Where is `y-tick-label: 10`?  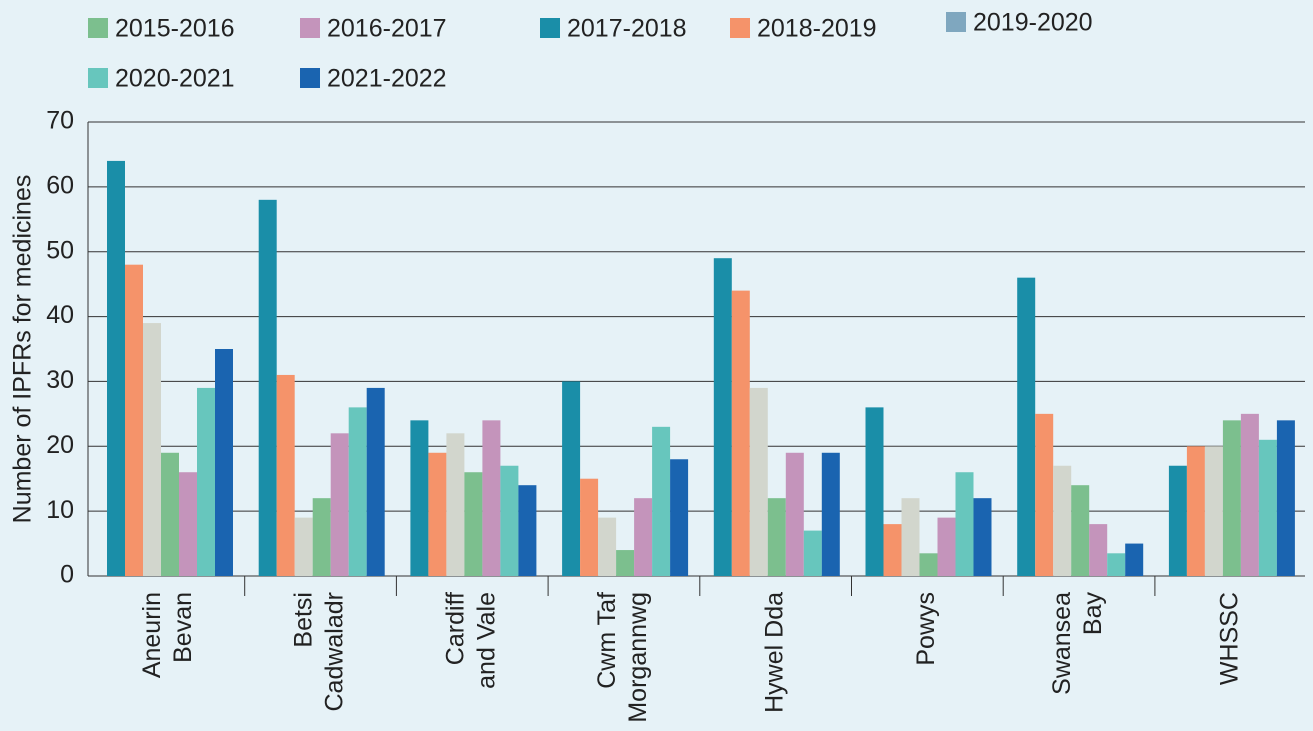 y-tick-label: 10 is located at coordinates (60, 510).